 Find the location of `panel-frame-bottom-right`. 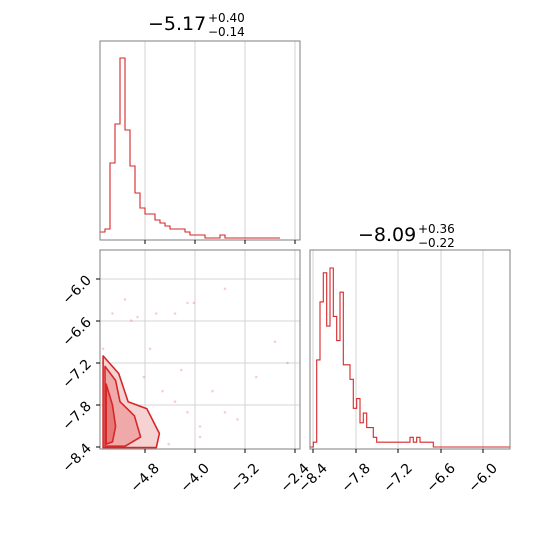

panel-frame-bottom-right is located at coordinates (410, 349).